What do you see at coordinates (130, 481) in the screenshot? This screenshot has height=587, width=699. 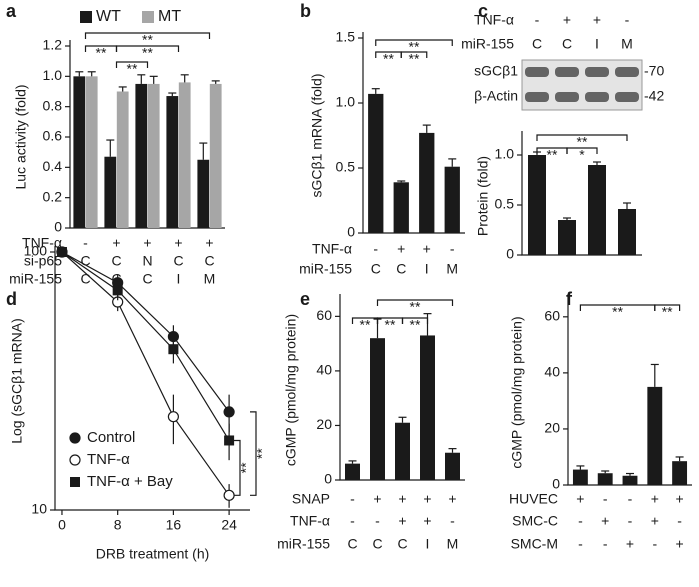 I see `legend-label: TNF-α + Bay` at bounding box center [130, 481].